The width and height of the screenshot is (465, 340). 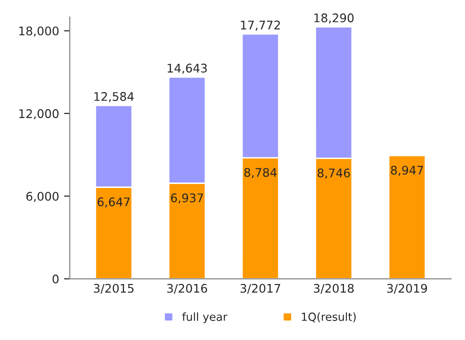 What do you see at coordinates (407, 216) in the screenshot?
I see `bar` at bounding box center [407, 216].